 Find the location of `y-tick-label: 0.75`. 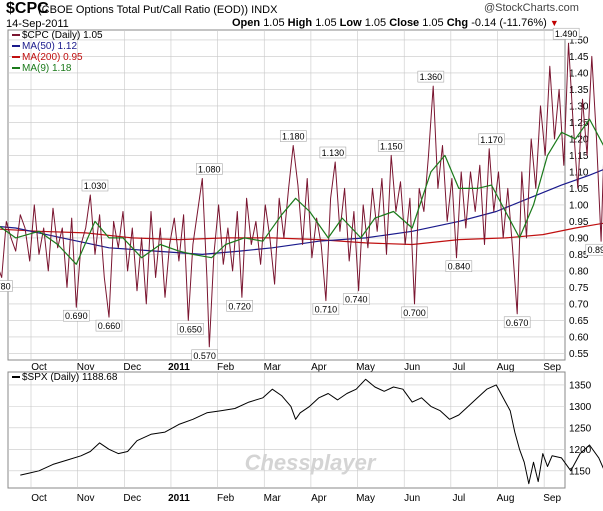

y-tick-label: 0.75 is located at coordinates (579, 288).